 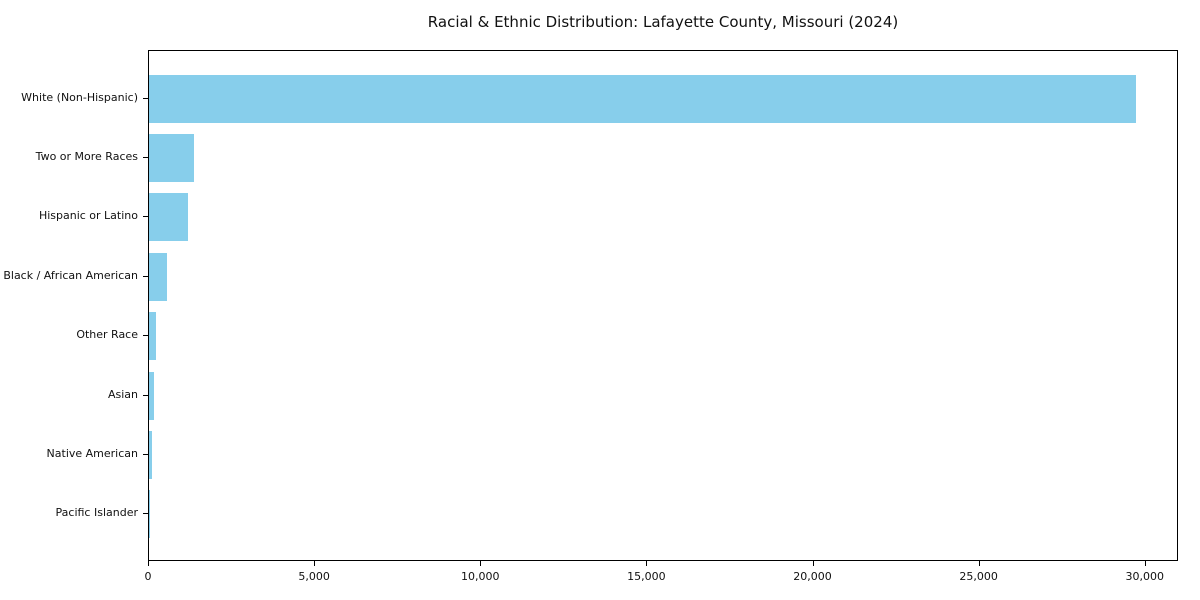 I want to click on category-label-hispanic-or-latino: Hispanic or Latino, so click(x=88, y=216).